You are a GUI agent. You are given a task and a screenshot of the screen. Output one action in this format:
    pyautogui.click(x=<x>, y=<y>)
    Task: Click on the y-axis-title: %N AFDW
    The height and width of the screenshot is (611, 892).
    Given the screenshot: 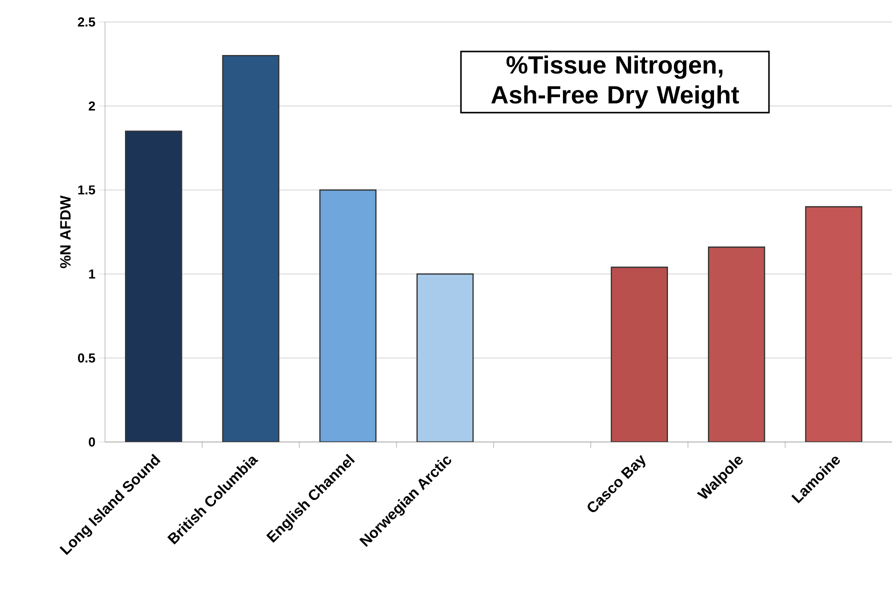 What is the action you would take?
    pyautogui.click(x=65, y=232)
    